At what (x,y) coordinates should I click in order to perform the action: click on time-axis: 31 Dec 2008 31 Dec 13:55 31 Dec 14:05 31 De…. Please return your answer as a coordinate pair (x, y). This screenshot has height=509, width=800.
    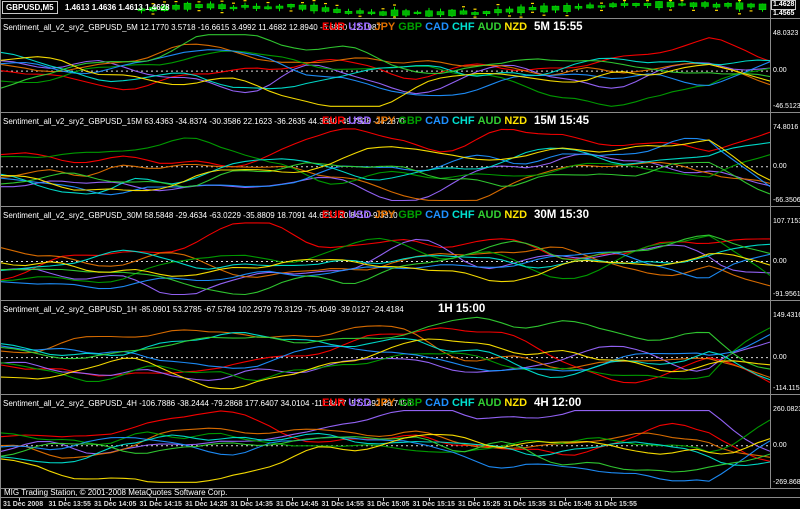
    Looking at the image, I should click on (400, 503).